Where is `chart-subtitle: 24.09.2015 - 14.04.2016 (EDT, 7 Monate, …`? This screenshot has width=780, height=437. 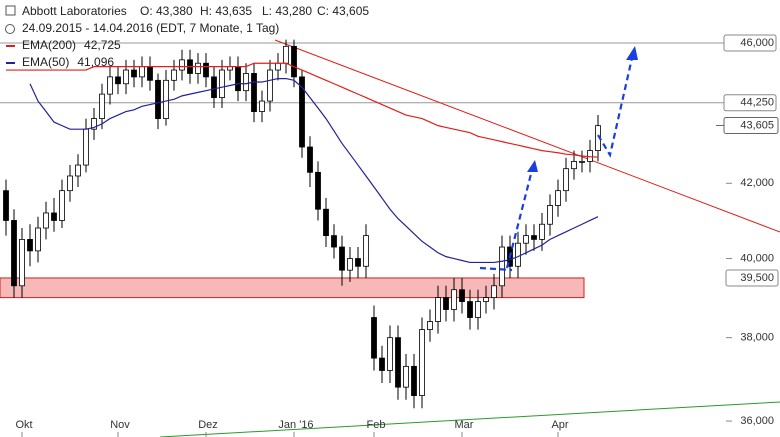
chart-subtitle: 24.09.2015 - 14.04.2016 (EDT, 7 Monate, … is located at coordinates (150, 28).